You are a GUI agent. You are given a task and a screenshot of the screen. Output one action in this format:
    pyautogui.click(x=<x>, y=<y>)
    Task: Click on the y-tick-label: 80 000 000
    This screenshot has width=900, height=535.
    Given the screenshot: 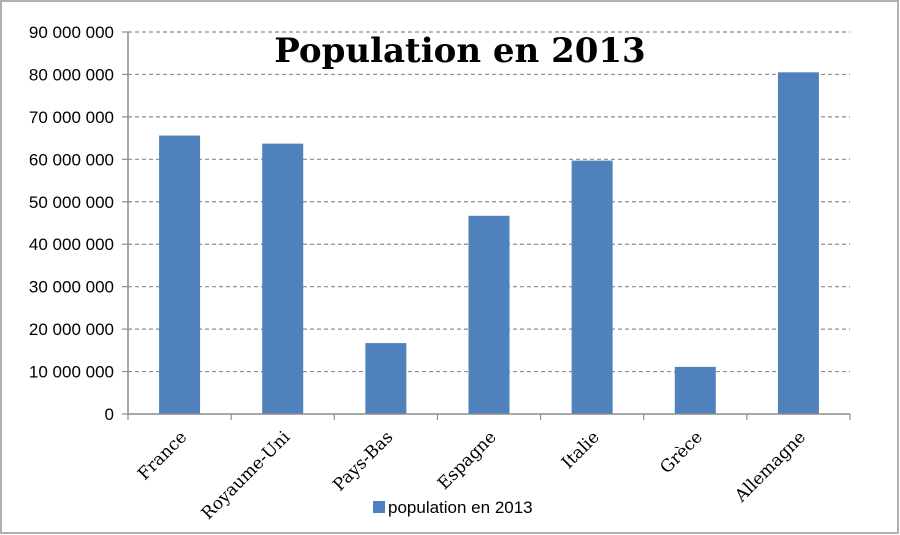 What is the action you would take?
    pyautogui.click(x=71, y=74)
    